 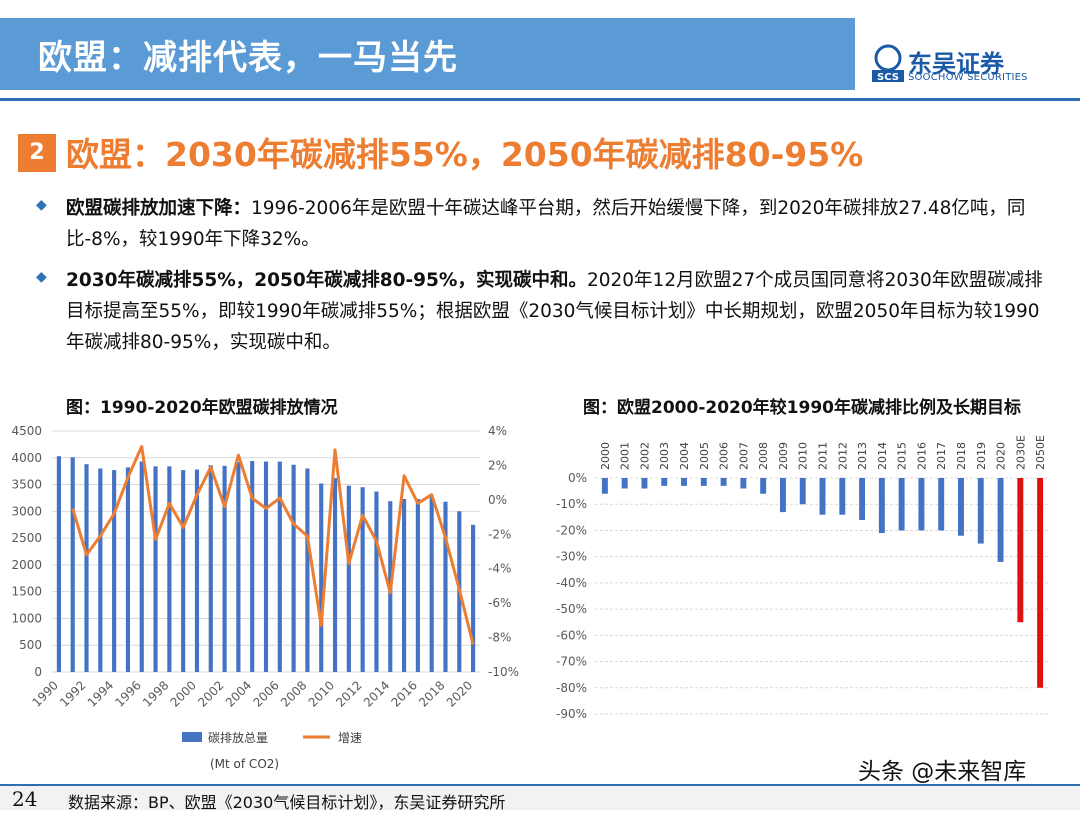 I want to click on logo-name: 东吴证券, so click(x=956, y=64).